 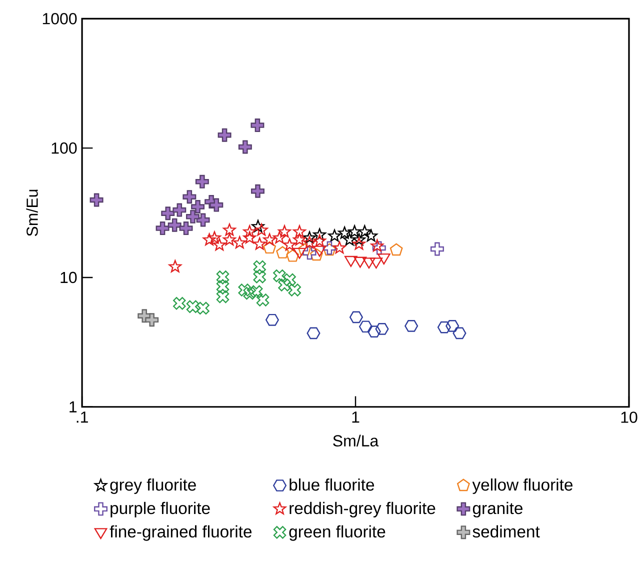 I want to click on legend-label: reddish-grey fluorite, so click(x=363, y=510).